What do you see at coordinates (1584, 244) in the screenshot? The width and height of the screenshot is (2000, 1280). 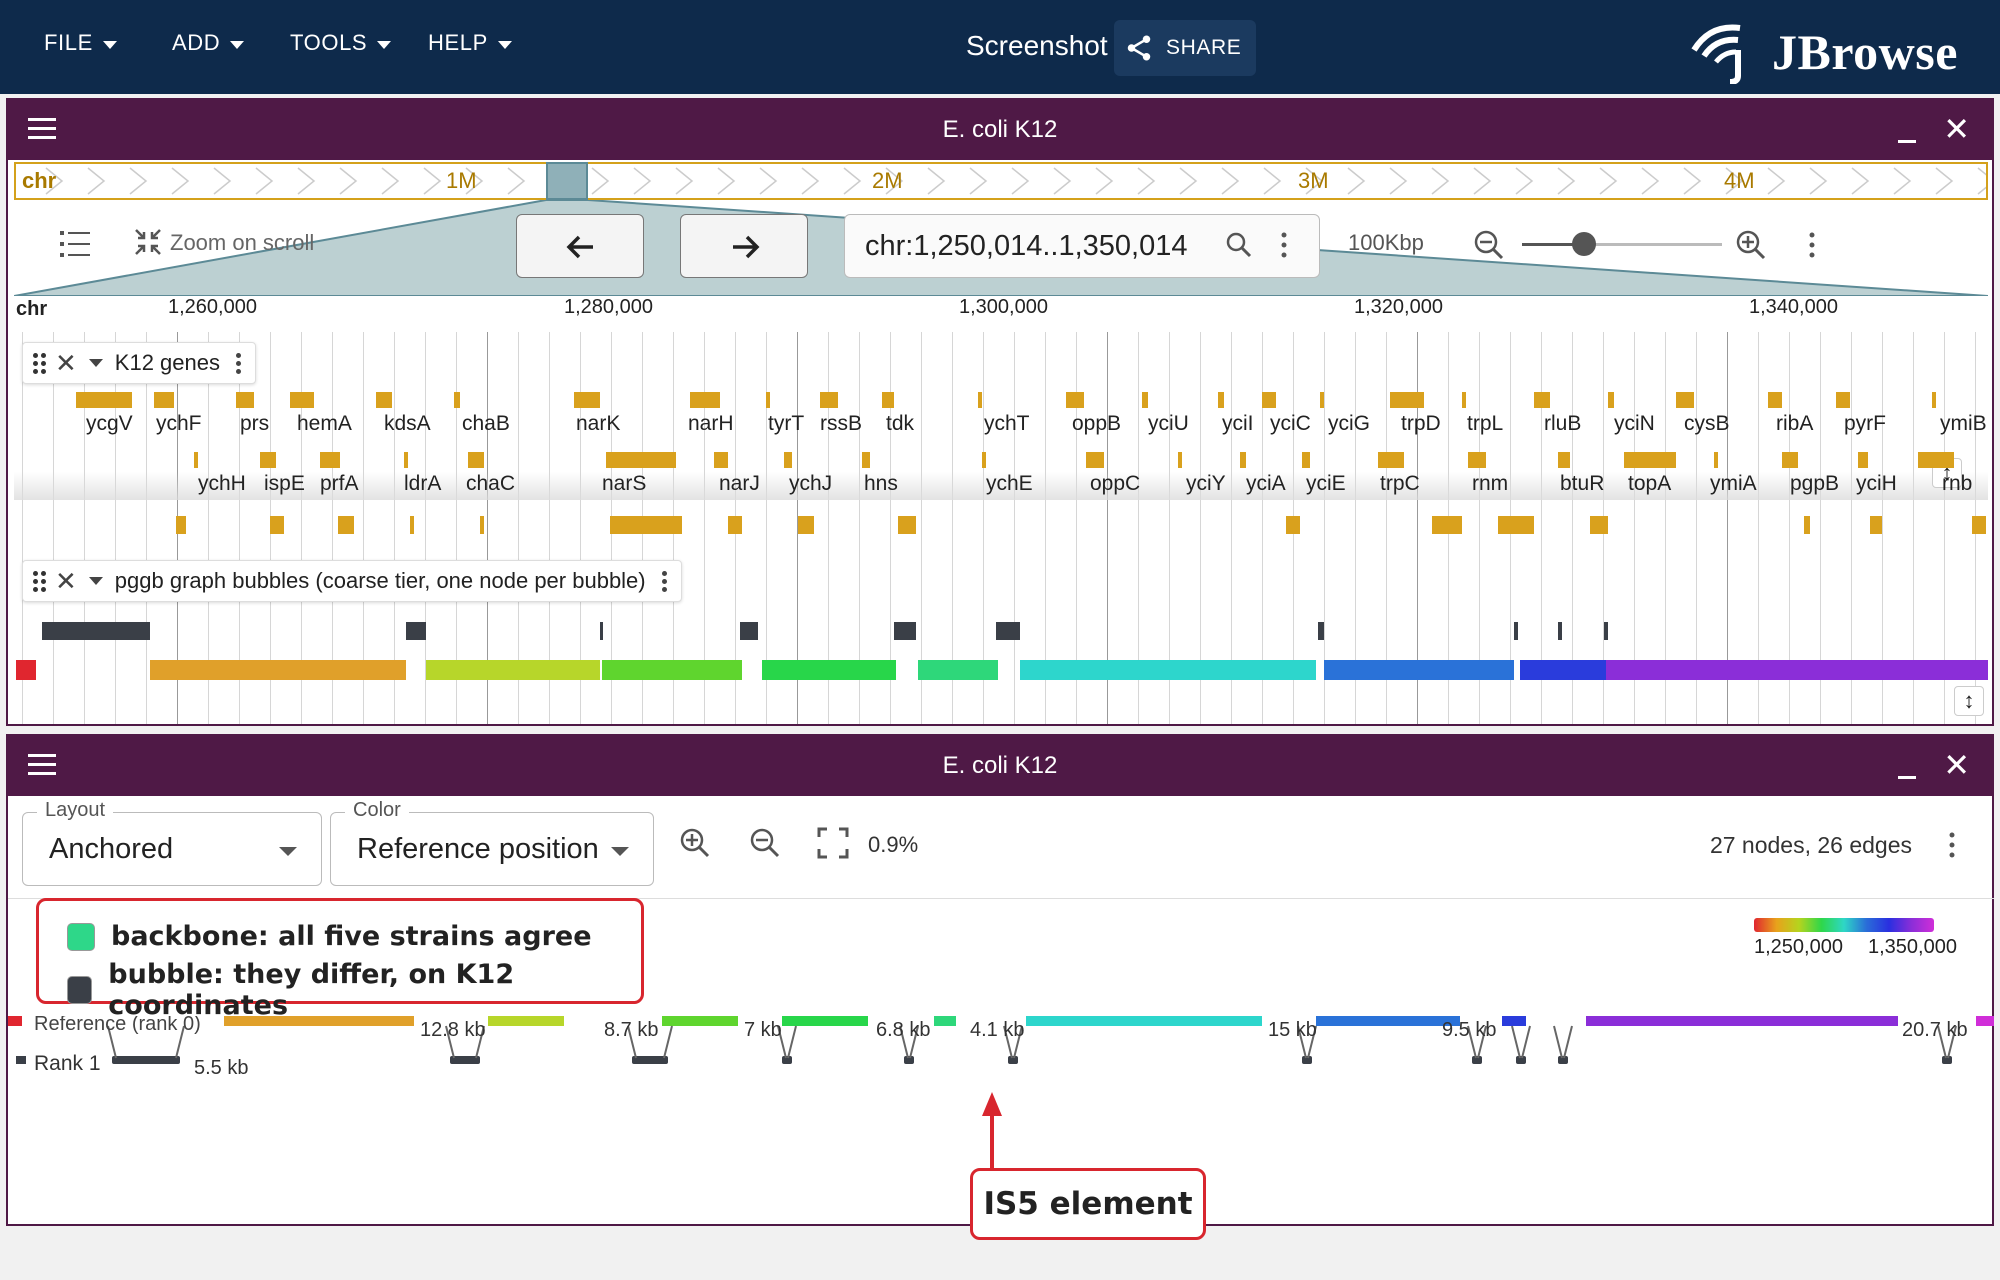 I see `zoom-slider-thumb` at bounding box center [1584, 244].